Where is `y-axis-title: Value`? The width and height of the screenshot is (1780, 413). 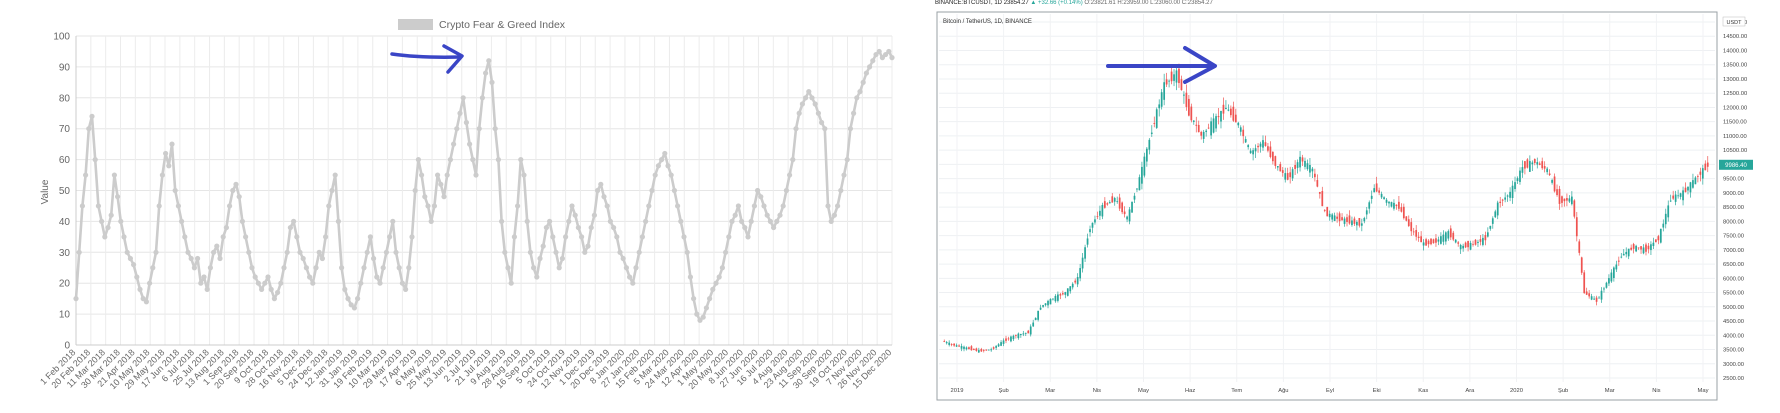
y-axis-title: Value is located at coordinates (45, 191).